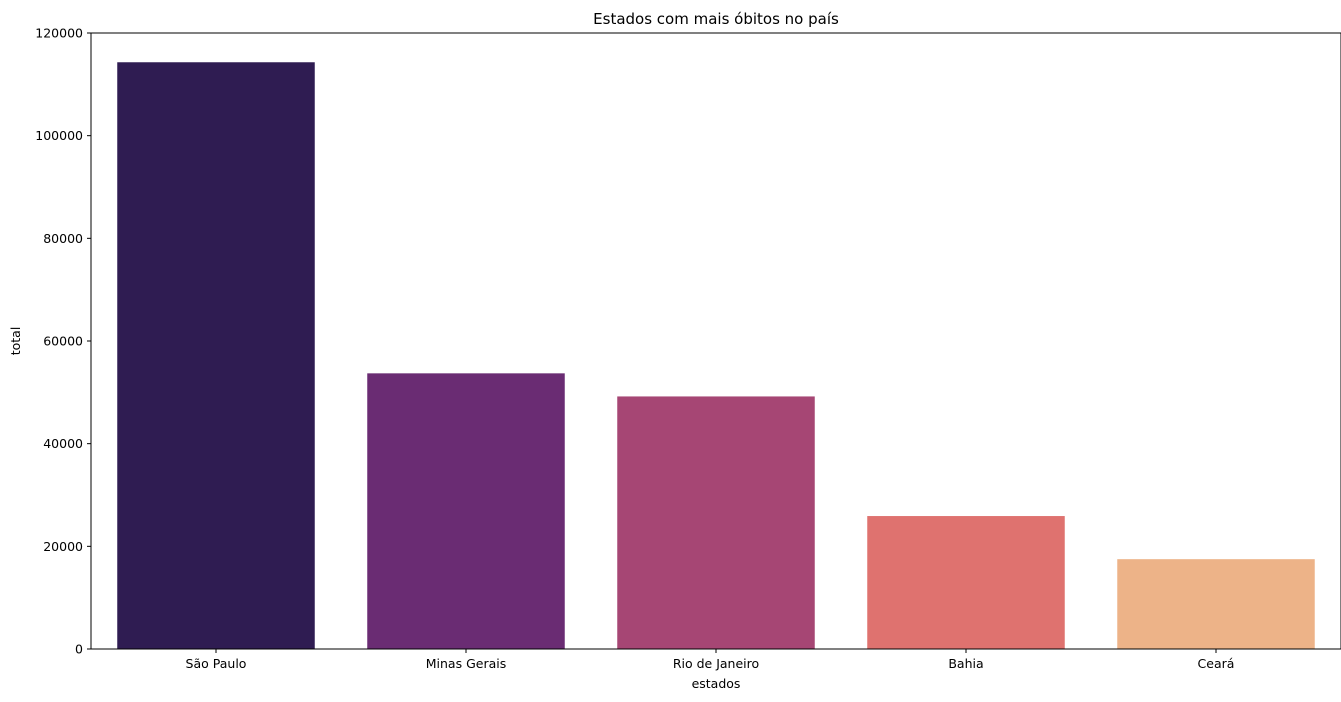 This screenshot has width=1341, height=702. I want to click on y-tick-label: 40000, so click(63, 443).